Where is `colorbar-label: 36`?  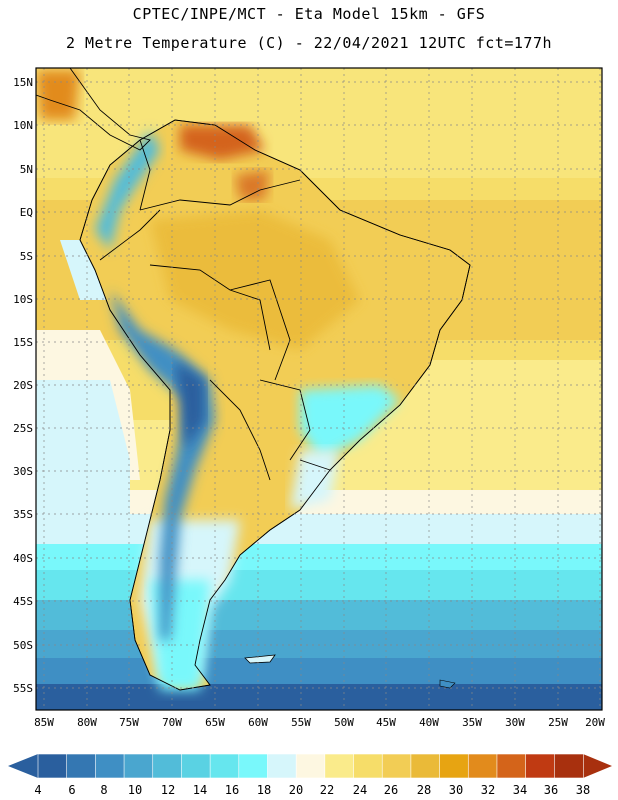
colorbar-label: 36 is located at coordinates (551, 790).